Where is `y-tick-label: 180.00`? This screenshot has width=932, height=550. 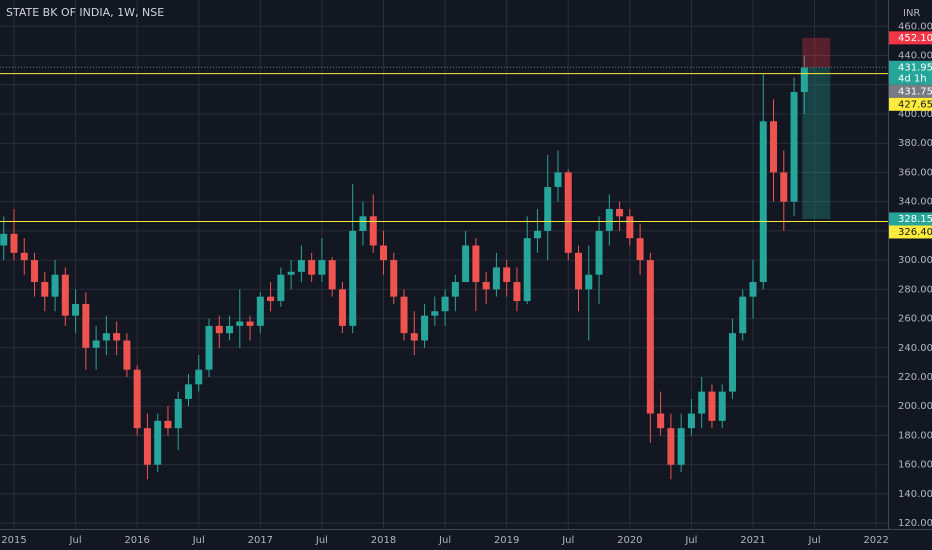 y-tick-label: 180.00 is located at coordinates (915, 435).